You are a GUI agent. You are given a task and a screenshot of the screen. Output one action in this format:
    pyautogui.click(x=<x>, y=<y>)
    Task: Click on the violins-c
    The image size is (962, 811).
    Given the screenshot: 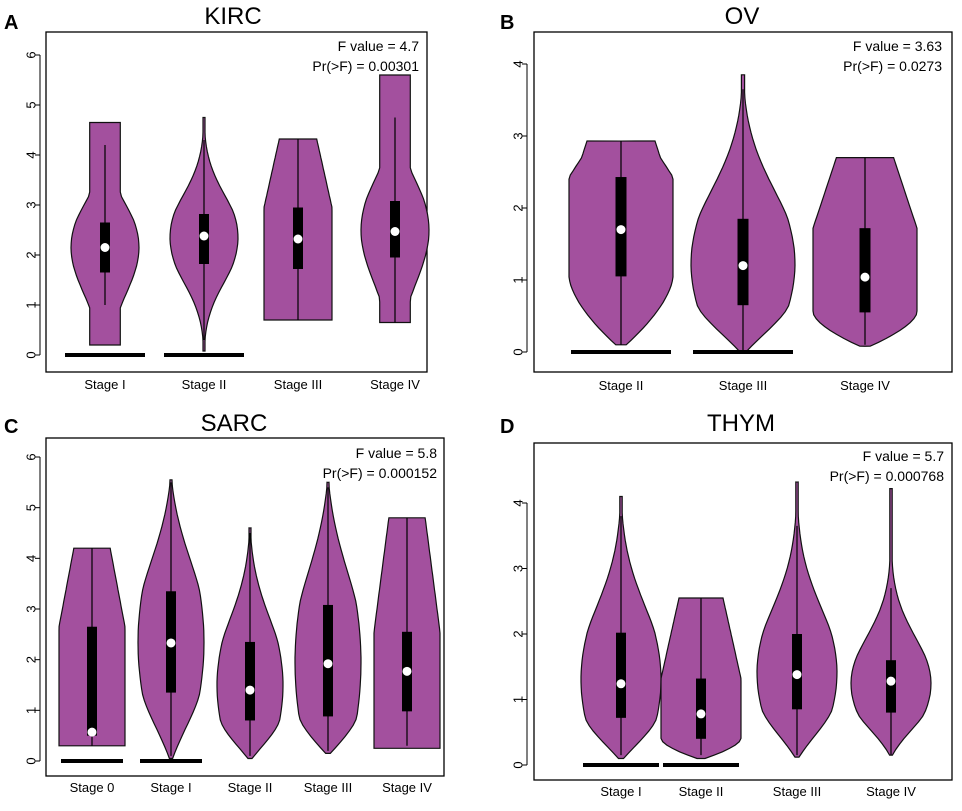 What is the action you would take?
    pyautogui.click(x=249, y=621)
    